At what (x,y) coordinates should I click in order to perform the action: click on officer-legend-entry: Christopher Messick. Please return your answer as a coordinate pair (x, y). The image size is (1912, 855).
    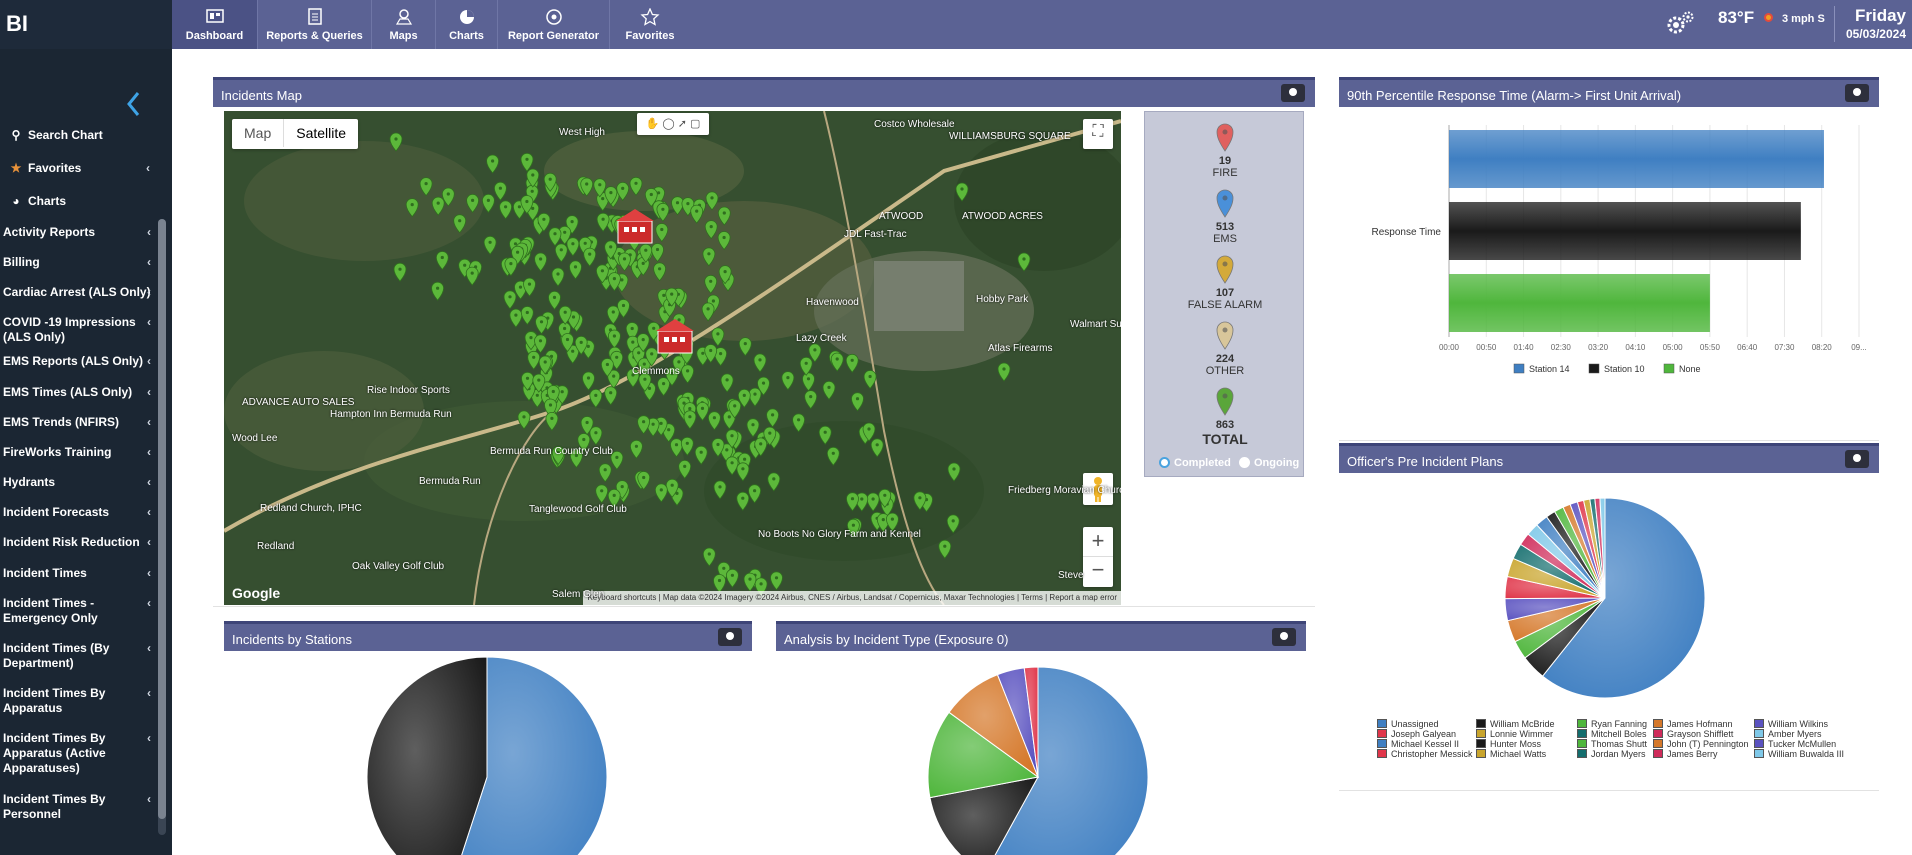
    Looking at the image, I should click on (1425, 754).